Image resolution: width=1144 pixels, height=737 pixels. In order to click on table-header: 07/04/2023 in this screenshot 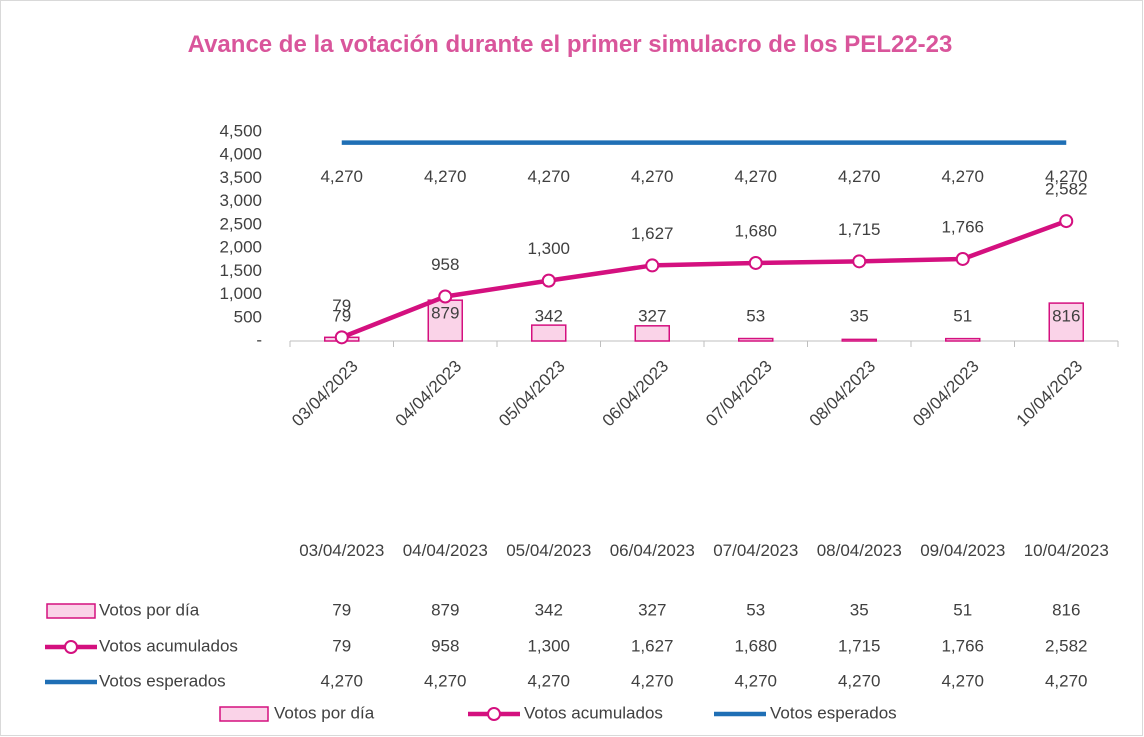, I will do `click(756, 550)`.